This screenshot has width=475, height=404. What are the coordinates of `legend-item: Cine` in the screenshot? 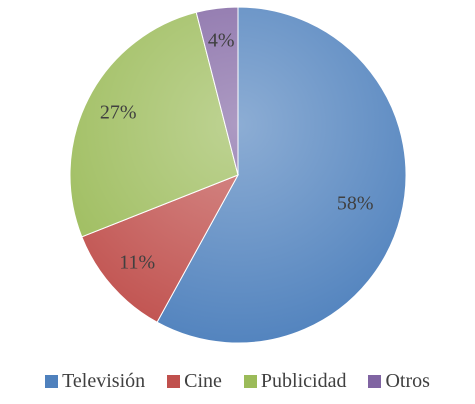 It's located at (194, 381).